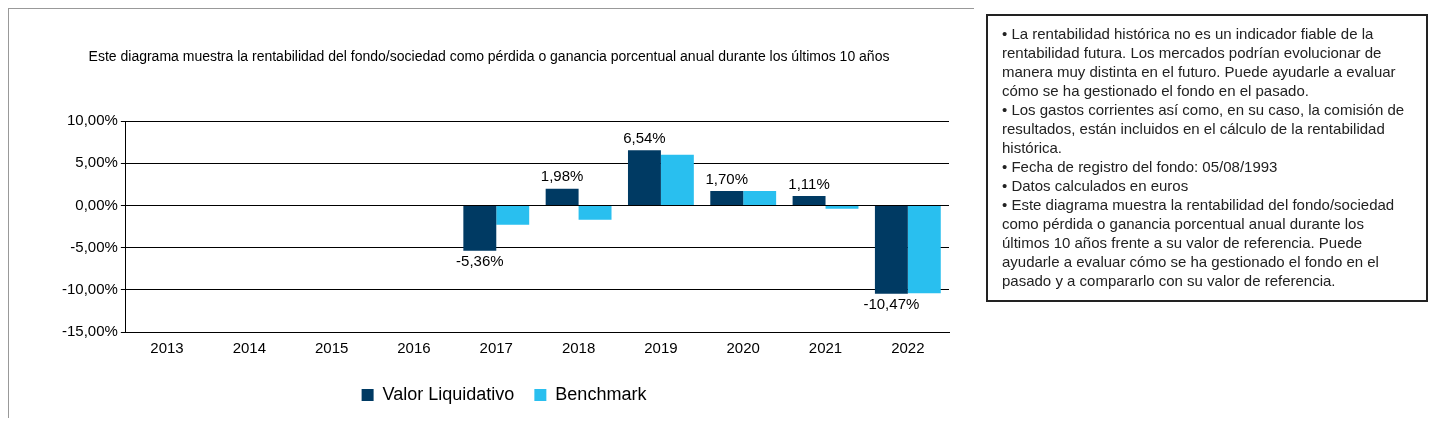 This screenshot has width=1430, height=425. Describe the element at coordinates (1140, 166) in the screenshot. I see `text: • Fecha de registro del fondo: 05/08/1993` at that location.